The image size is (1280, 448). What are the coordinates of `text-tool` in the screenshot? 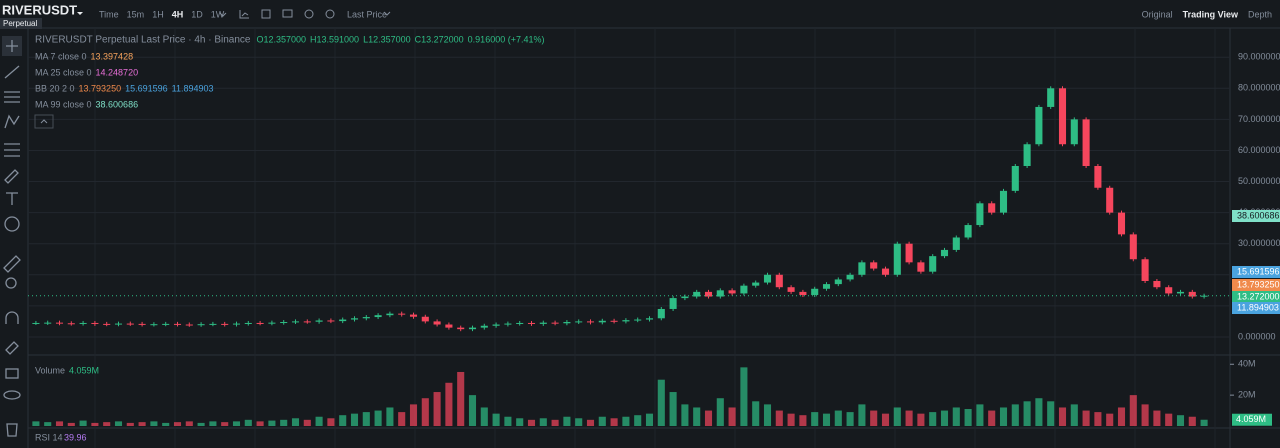 It's located at (12, 198).